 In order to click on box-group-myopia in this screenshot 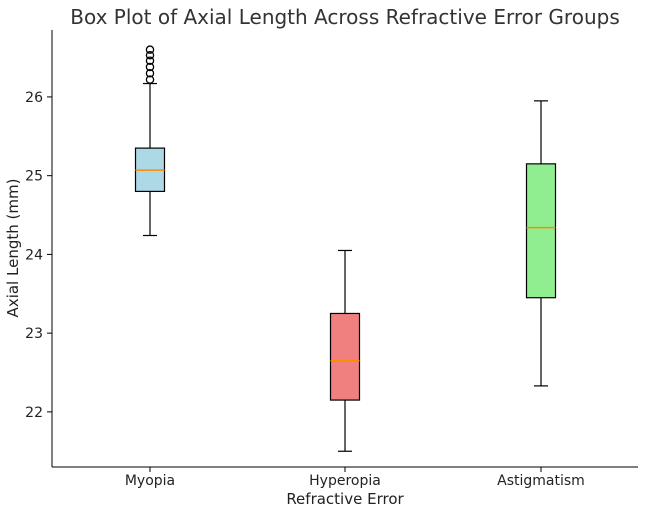, I will do `click(150, 141)`.